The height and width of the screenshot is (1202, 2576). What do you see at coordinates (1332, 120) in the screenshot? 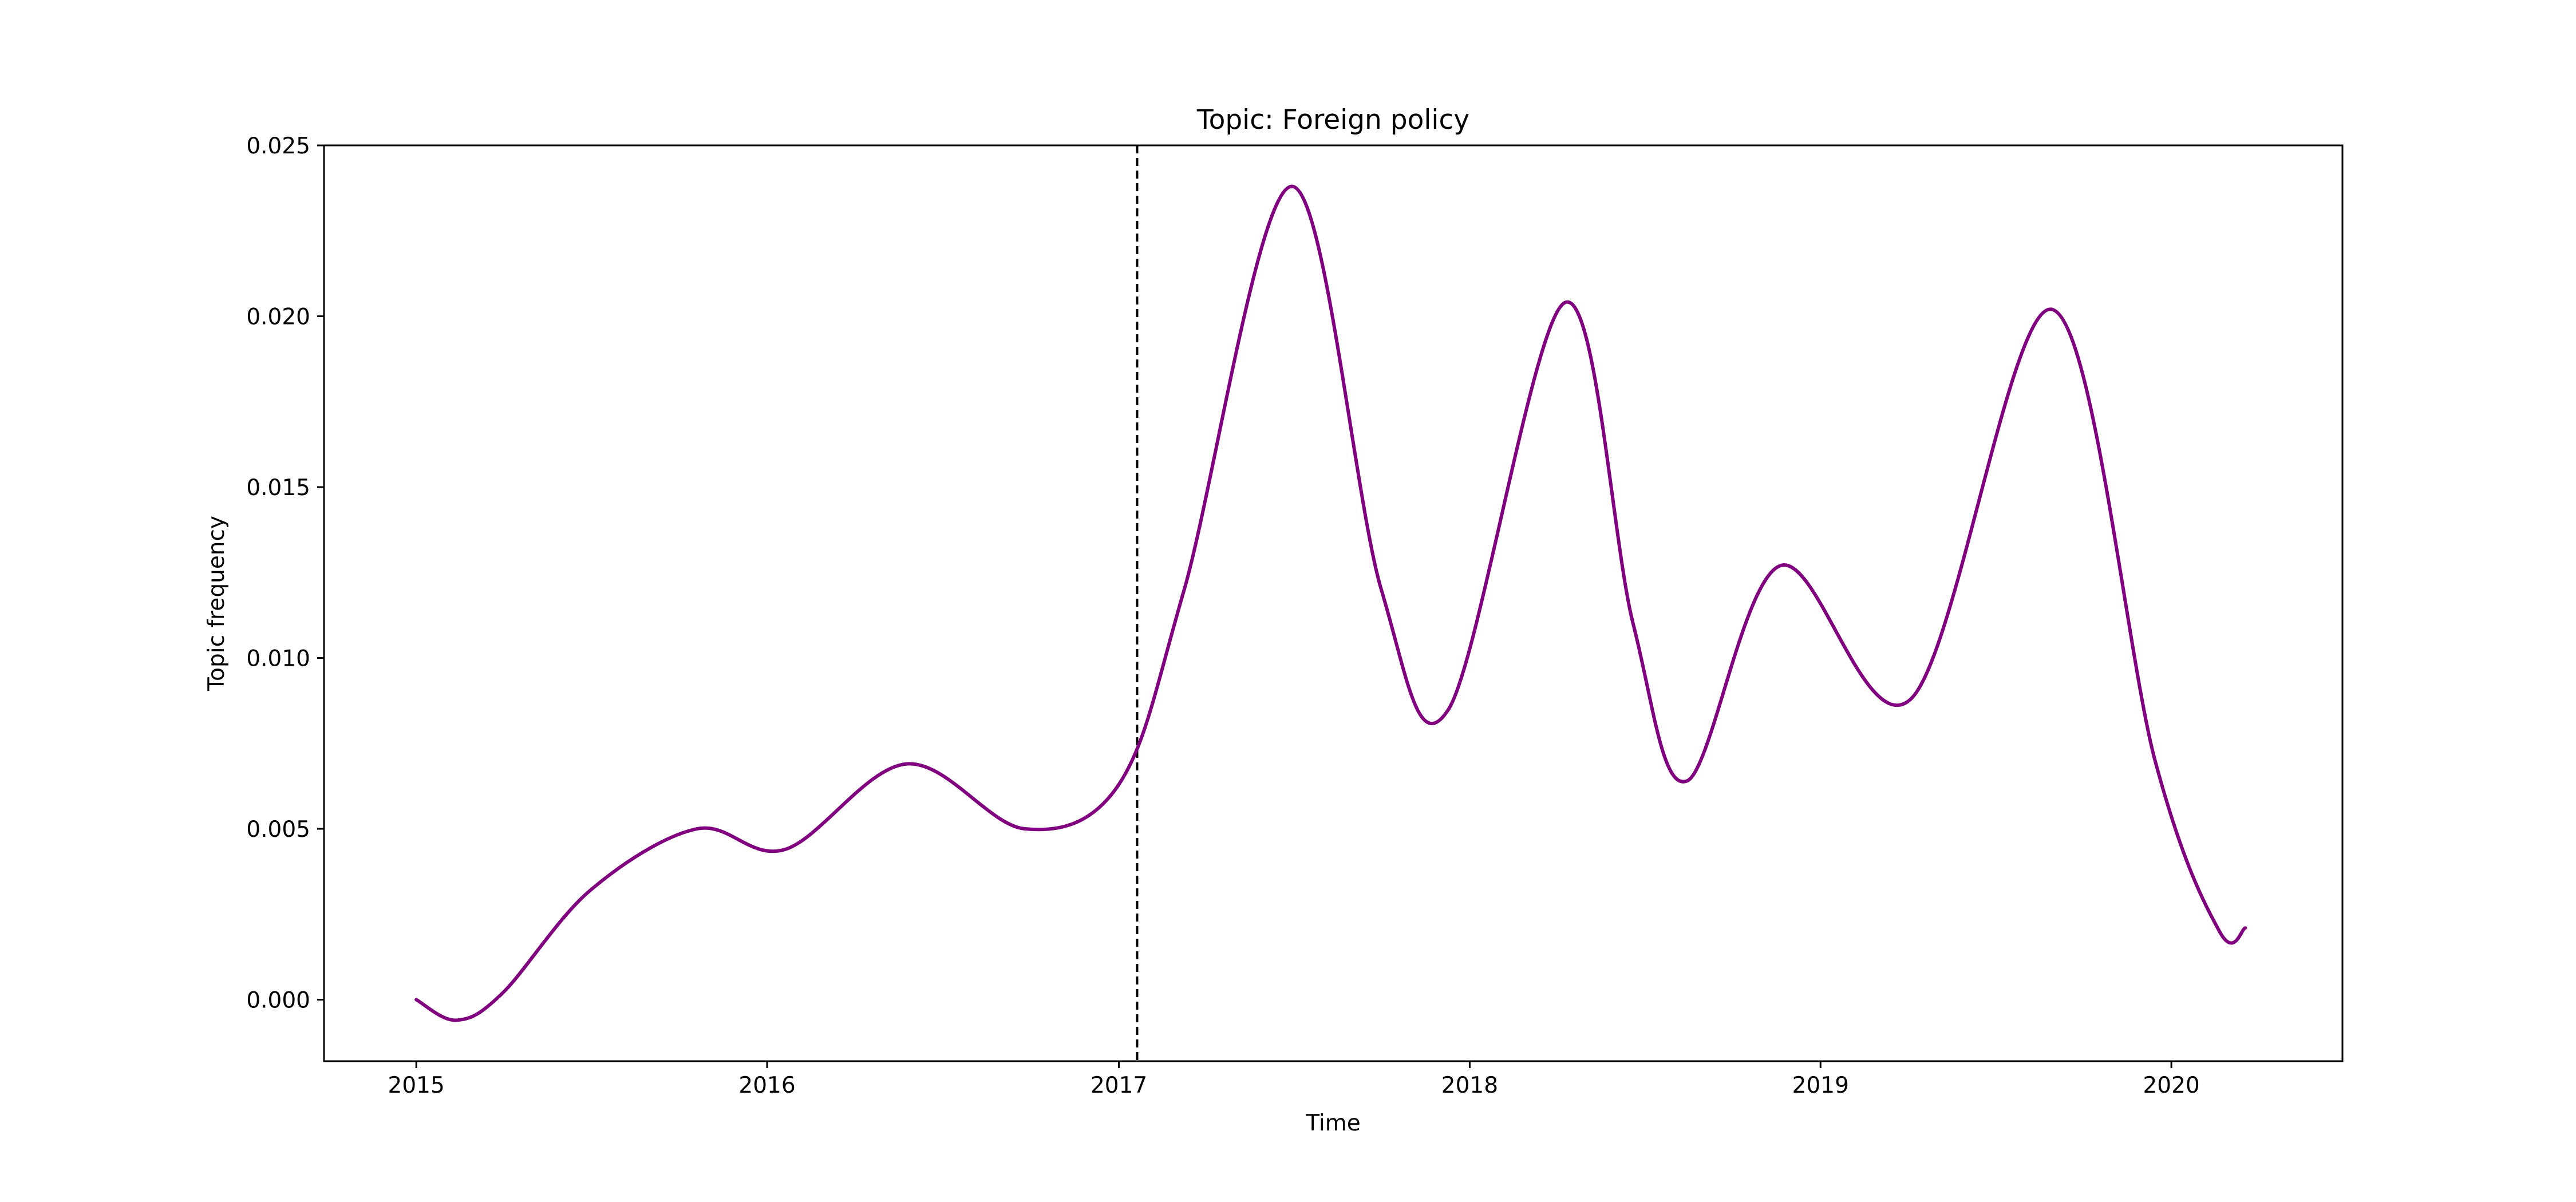
I see `chart-title: Topic: Foreign policy` at bounding box center [1332, 120].